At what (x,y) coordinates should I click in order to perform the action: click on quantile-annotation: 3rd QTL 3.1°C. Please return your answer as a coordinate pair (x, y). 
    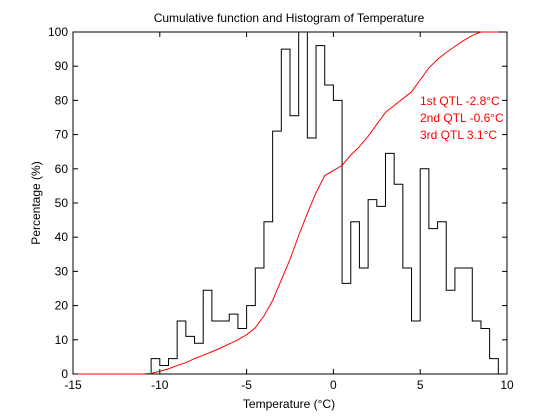
    Looking at the image, I should click on (458, 135).